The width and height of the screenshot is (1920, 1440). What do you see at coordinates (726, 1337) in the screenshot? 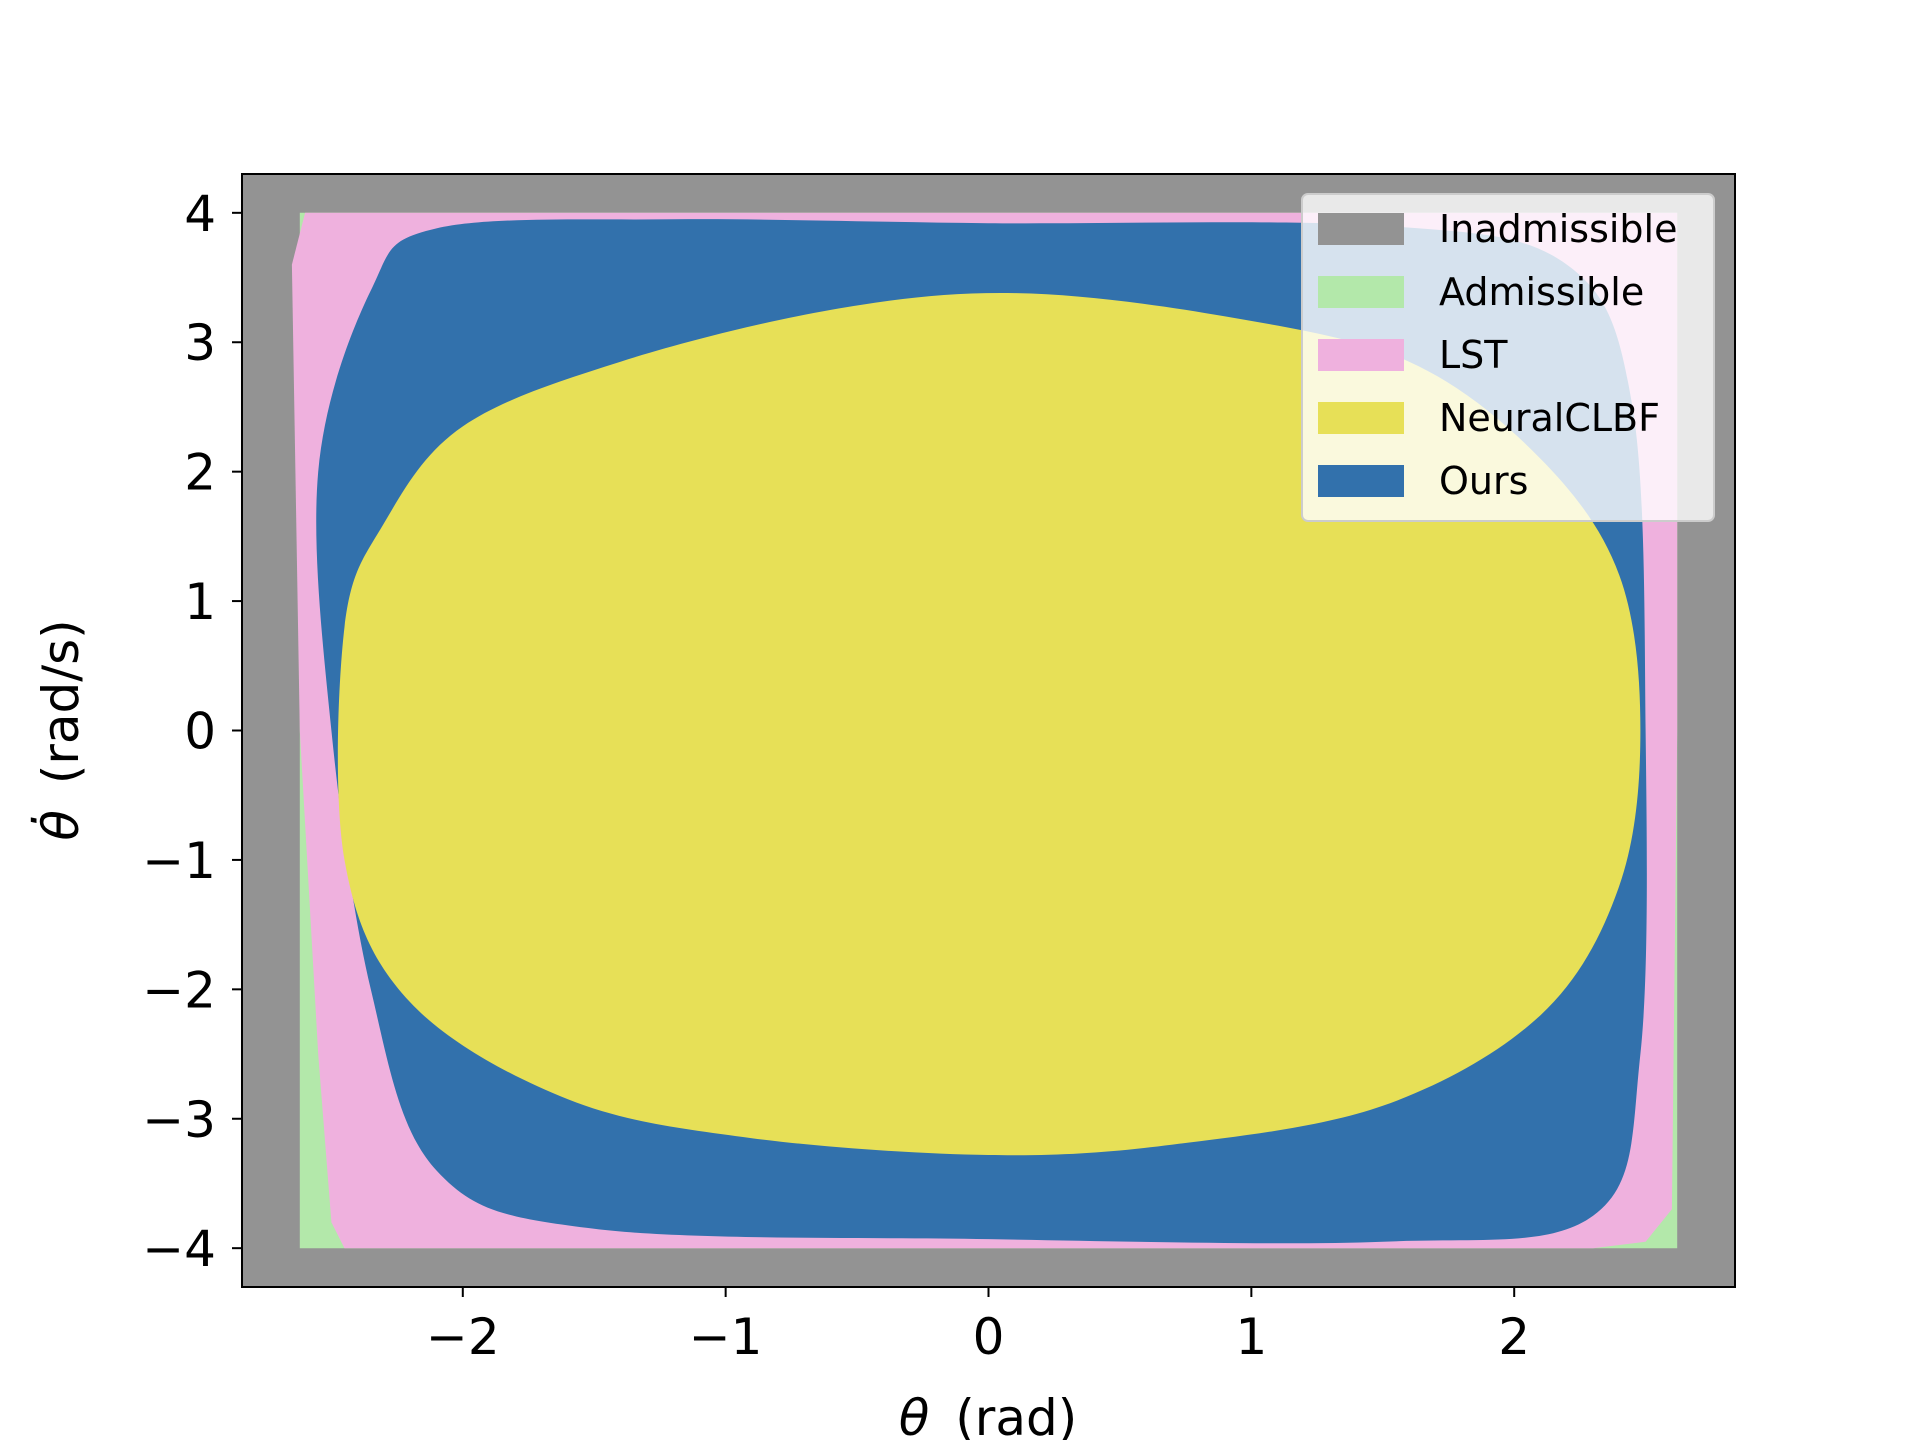
I see `x-tick-label: −1` at bounding box center [726, 1337].